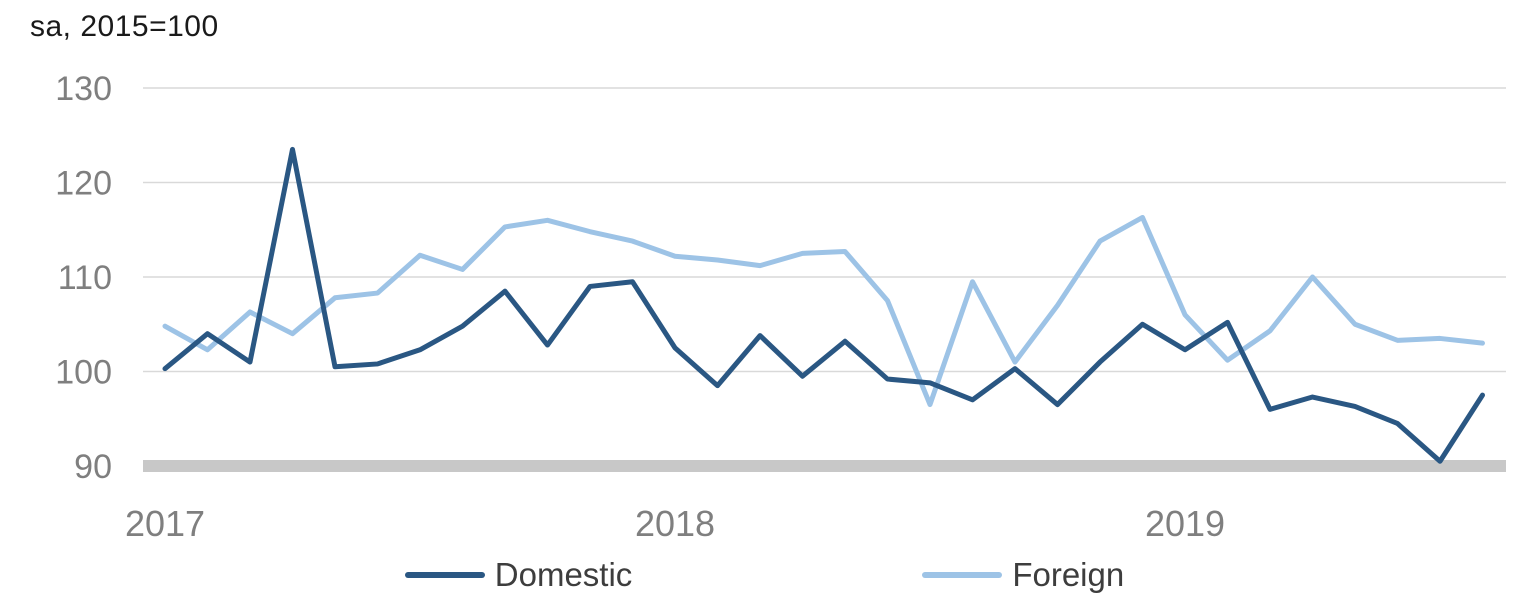 The height and width of the screenshot is (604, 1529). I want to click on x-axis-tick-label: 2019, so click(1185, 523).